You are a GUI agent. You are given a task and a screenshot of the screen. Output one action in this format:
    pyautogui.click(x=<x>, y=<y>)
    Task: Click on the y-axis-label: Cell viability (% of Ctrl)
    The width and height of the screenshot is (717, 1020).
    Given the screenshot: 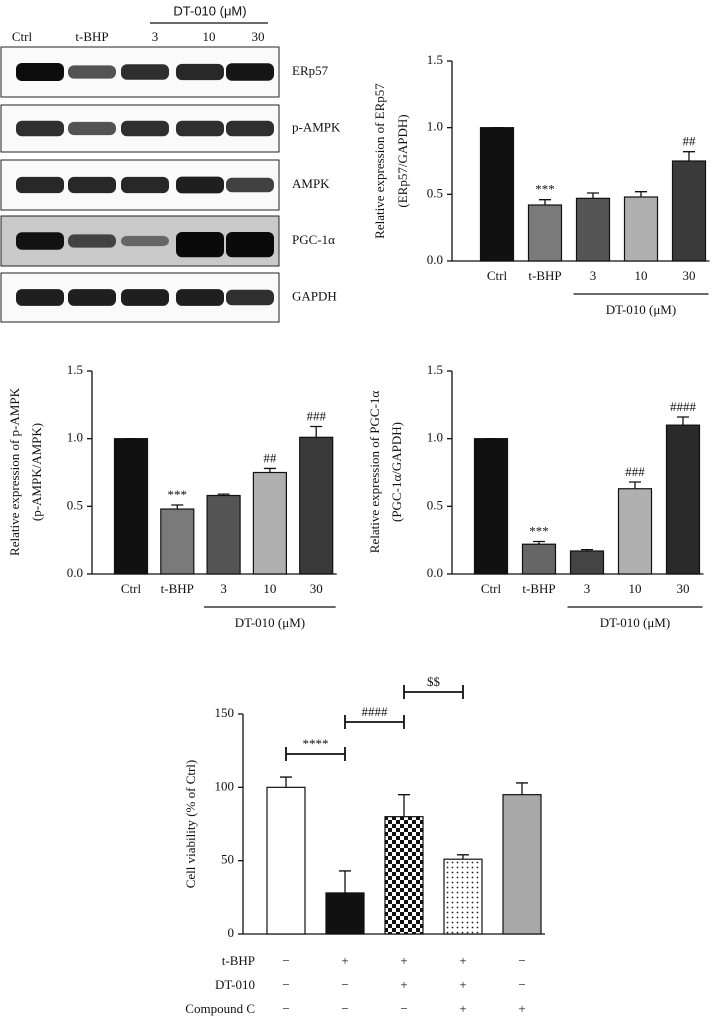 What is the action you would take?
    pyautogui.click(x=190, y=824)
    